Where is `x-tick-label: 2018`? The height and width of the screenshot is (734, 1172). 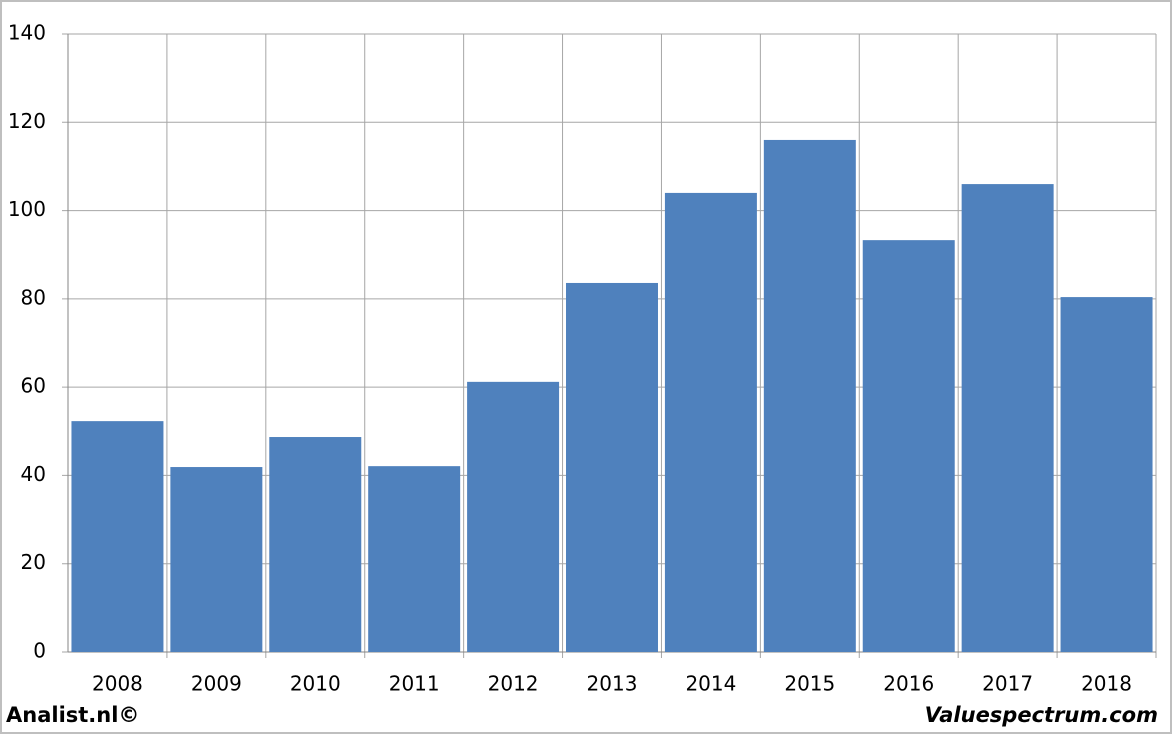 x-tick-label: 2018 is located at coordinates (1106, 684).